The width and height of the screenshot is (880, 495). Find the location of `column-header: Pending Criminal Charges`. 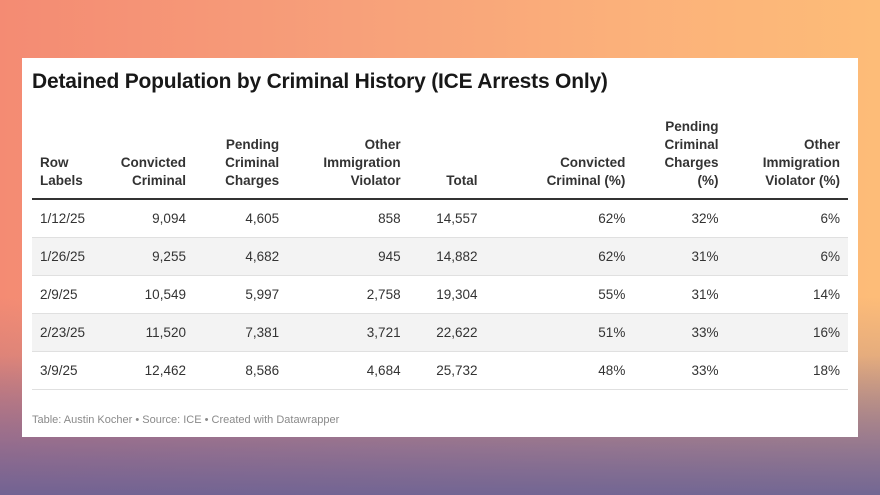

column-header: Pending Criminal Charges is located at coordinates (240, 159).